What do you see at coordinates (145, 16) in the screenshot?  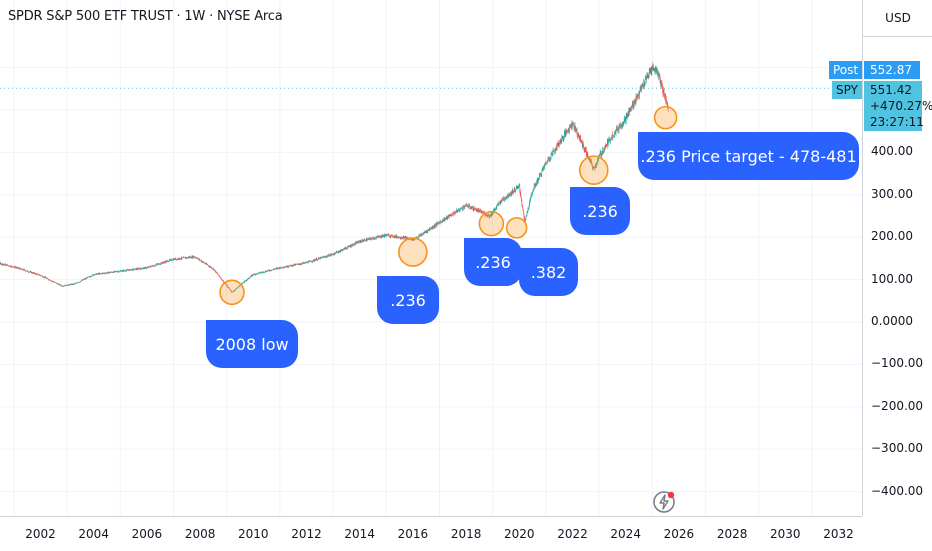 I see `symbol-title: SPDR S&P 500 ETF TRUST · 1W · NYSE Arca` at bounding box center [145, 16].